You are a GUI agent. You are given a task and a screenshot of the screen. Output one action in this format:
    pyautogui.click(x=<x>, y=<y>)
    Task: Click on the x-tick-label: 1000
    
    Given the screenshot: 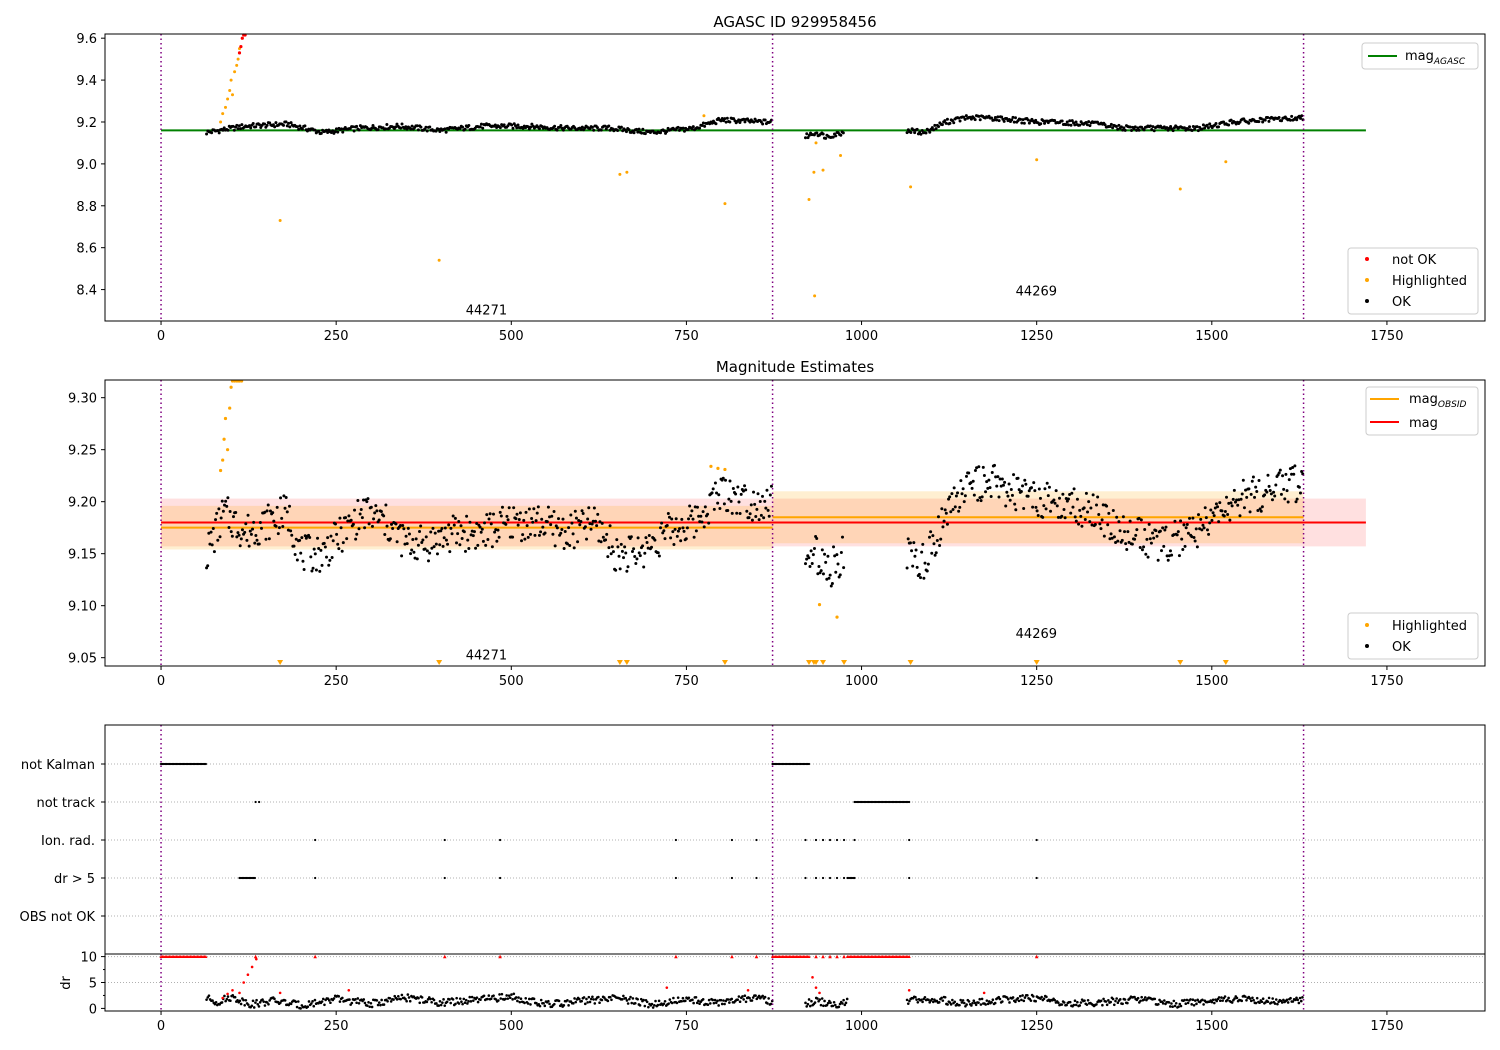 What is the action you would take?
    pyautogui.click(x=861, y=1026)
    